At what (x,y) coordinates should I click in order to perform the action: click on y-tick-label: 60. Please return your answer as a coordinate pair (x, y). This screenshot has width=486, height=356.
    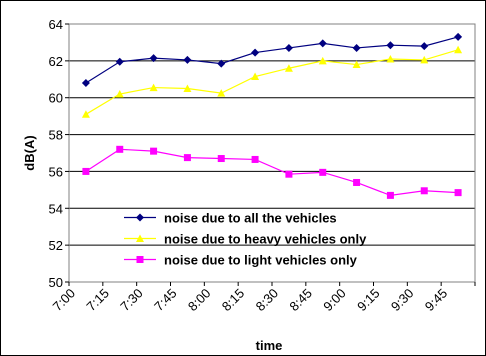
    Looking at the image, I should click on (56, 98).